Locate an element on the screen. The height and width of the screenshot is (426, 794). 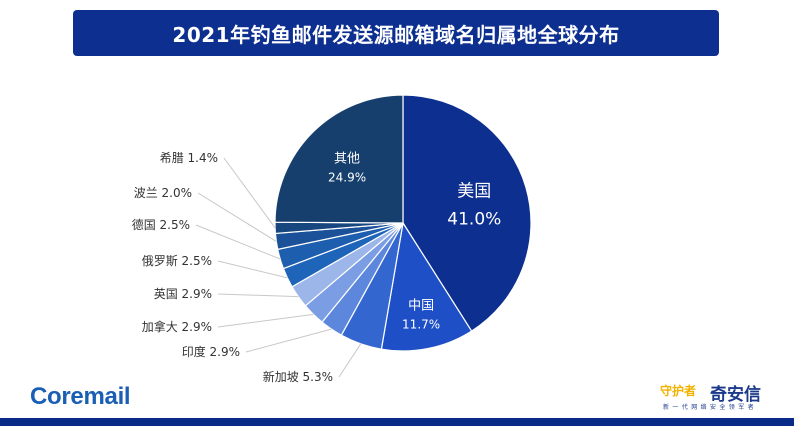
slice-value-label-10: 24.9% is located at coordinates (347, 178).